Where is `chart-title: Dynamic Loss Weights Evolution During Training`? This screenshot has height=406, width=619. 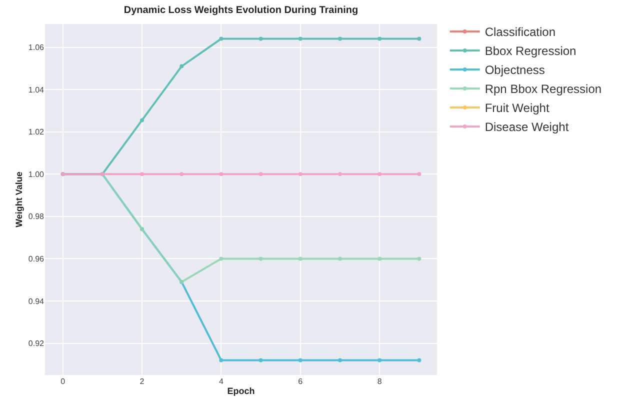 chart-title: Dynamic Loss Weights Evolution During Training is located at coordinates (241, 10).